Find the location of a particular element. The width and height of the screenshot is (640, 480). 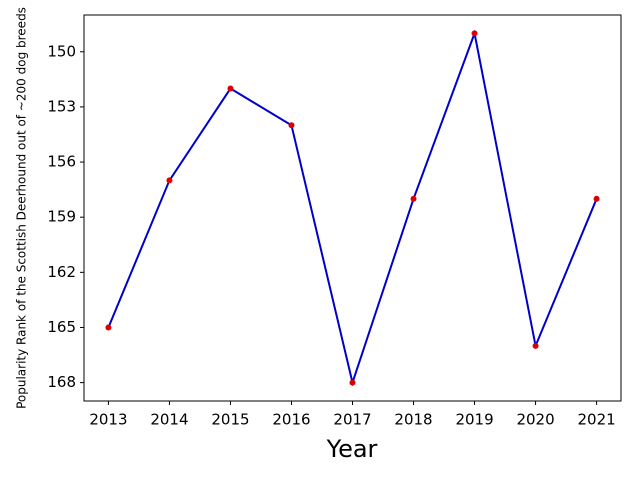

y-tick-label: 156 is located at coordinates (61, 162).